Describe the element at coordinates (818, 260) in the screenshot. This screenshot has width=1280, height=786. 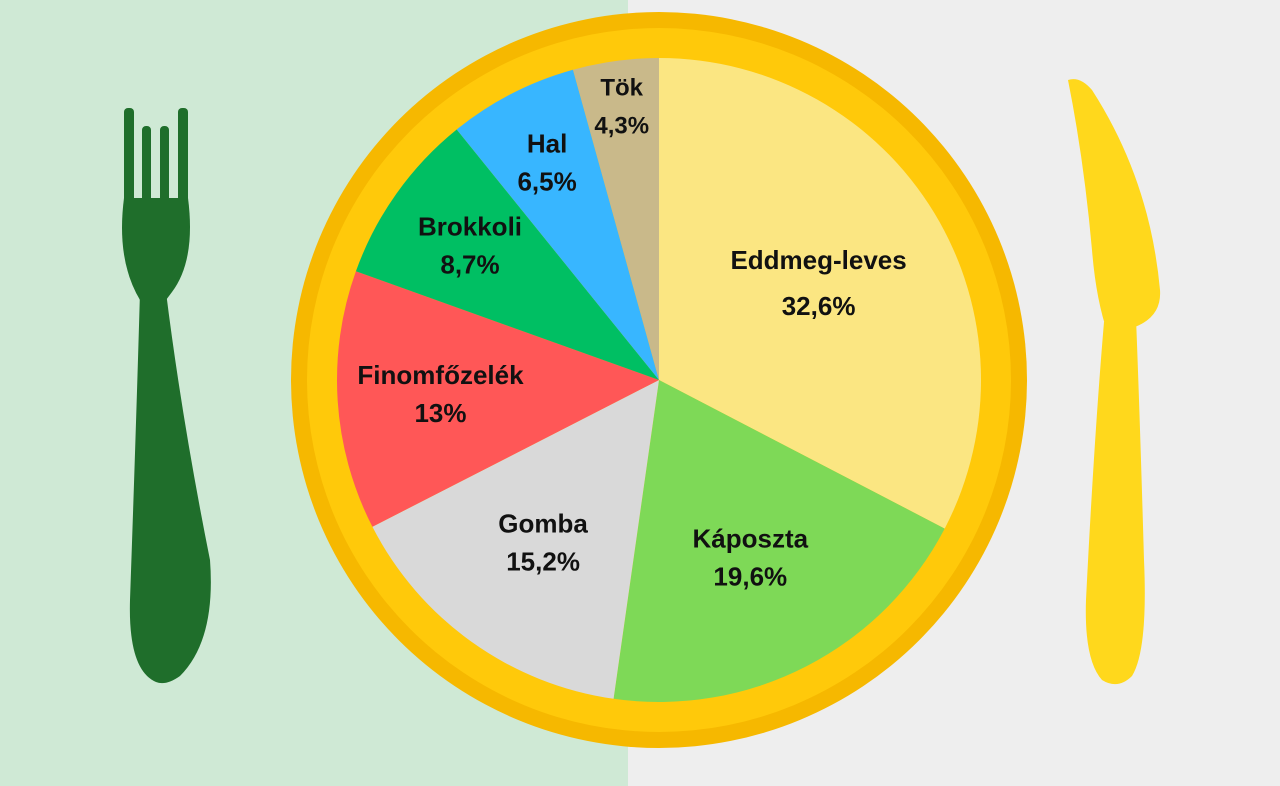
I see `slice-label-eddmeg-leves: Eddmeg-leves` at that location.